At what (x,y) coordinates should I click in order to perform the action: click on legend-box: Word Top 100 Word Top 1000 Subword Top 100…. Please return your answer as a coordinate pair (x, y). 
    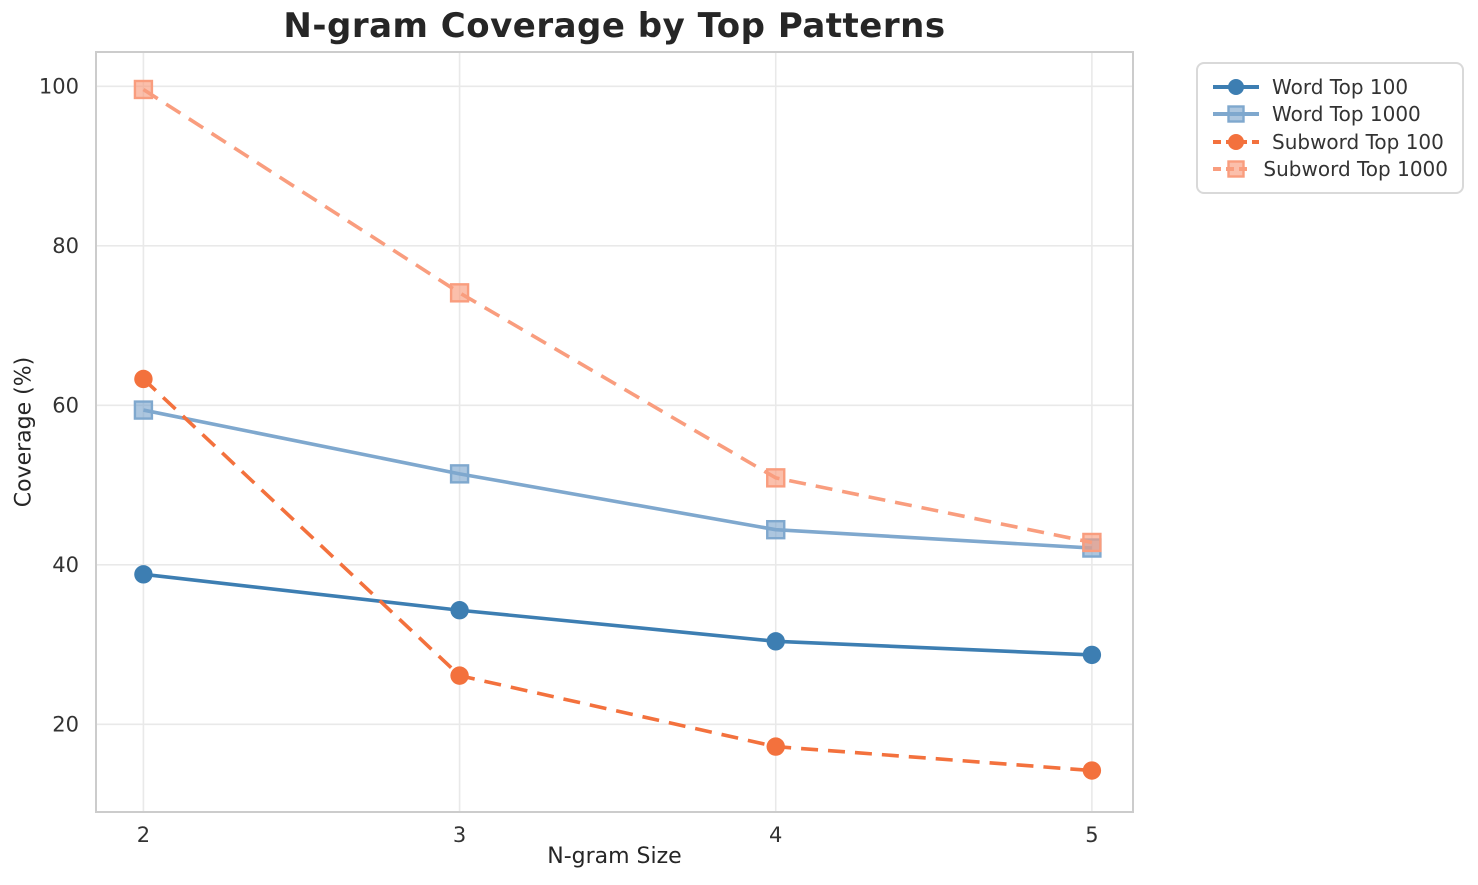
    Looking at the image, I should click on (1330, 128).